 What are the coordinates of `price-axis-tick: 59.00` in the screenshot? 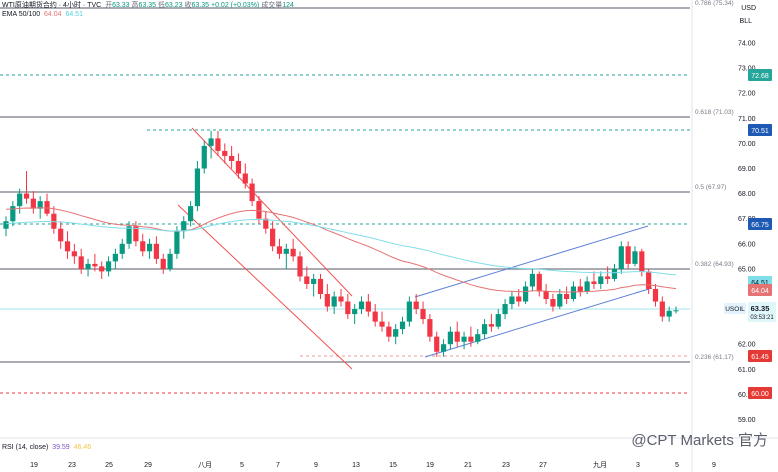 It's located at (747, 420).